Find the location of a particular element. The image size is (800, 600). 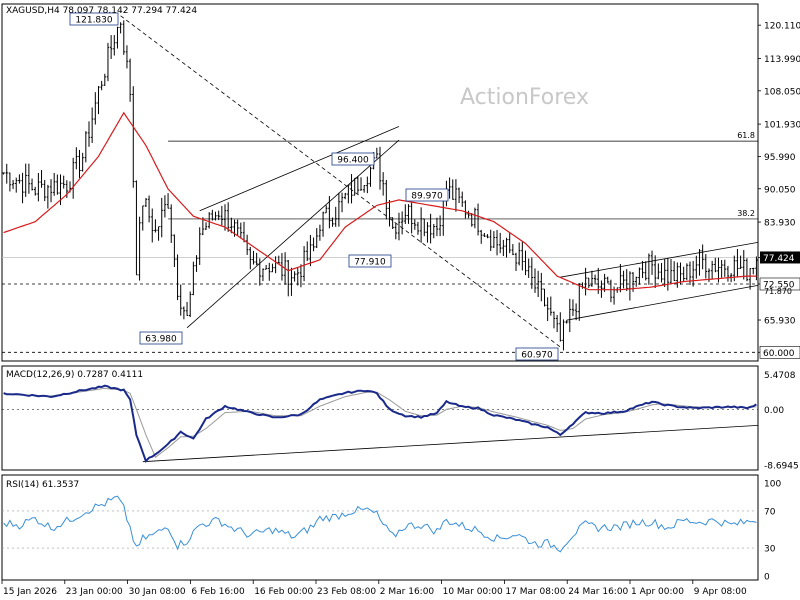

x-tick-label: 16 Feb 00:00 is located at coordinates (283, 592).